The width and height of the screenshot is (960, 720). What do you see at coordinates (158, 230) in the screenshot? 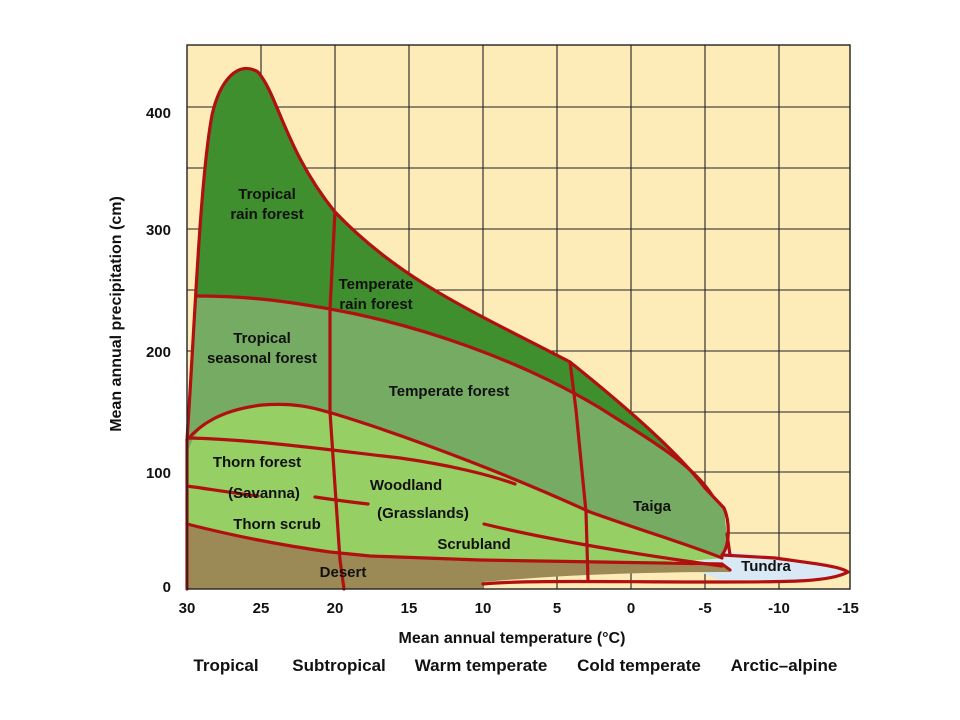
I see `y-tick-label: 300` at bounding box center [158, 230].